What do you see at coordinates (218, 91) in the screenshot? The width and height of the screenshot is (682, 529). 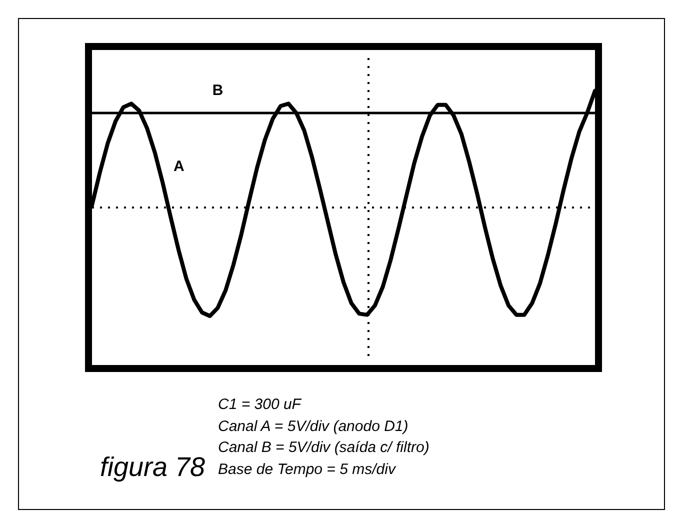 I see `series-label: B` at bounding box center [218, 91].